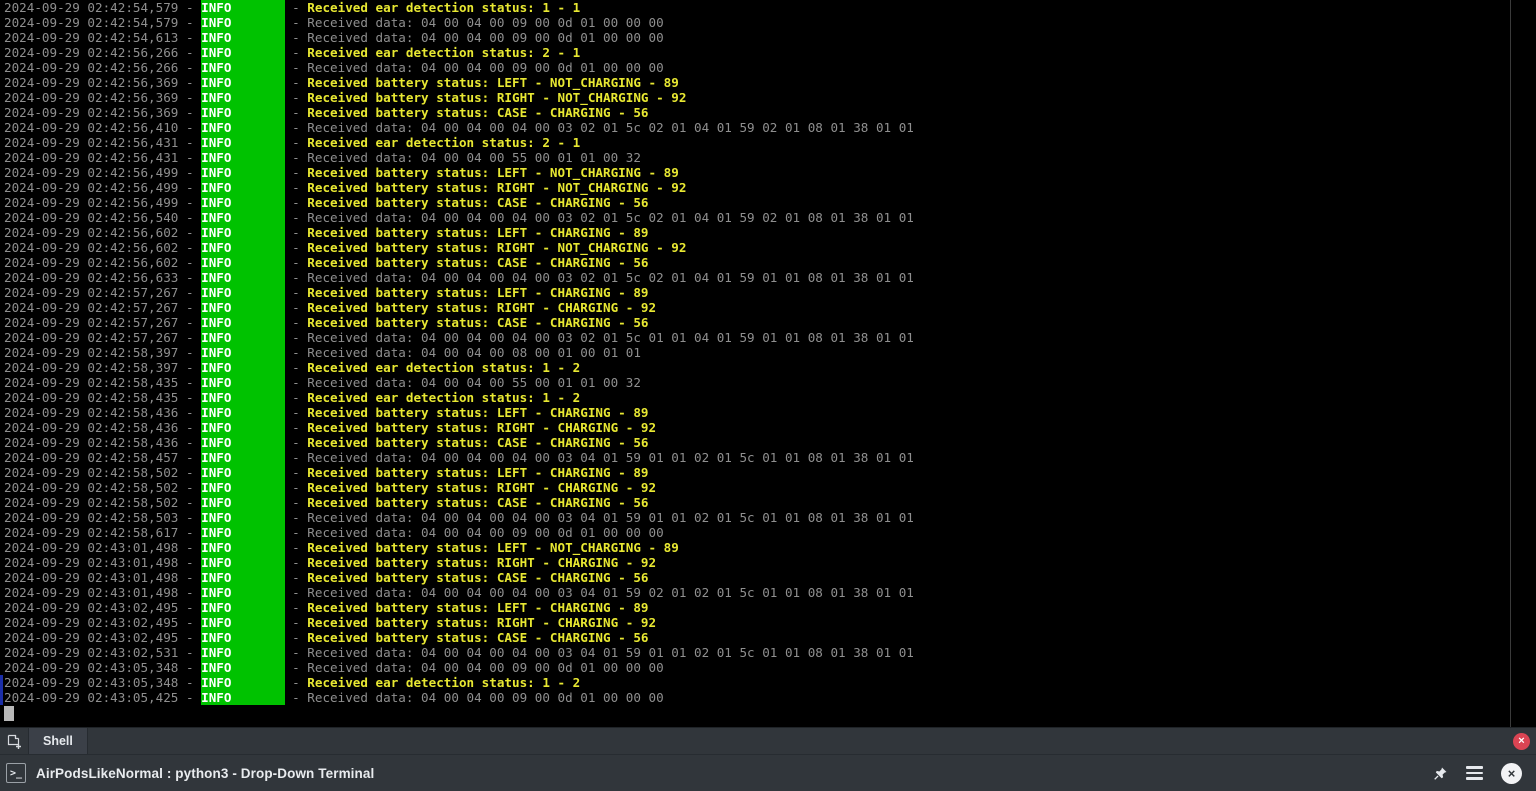 This screenshot has height=791, width=1536. What do you see at coordinates (800, 741) in the screenshot?
I see `tab-bar-spacer` at bounding box center [800, 741].